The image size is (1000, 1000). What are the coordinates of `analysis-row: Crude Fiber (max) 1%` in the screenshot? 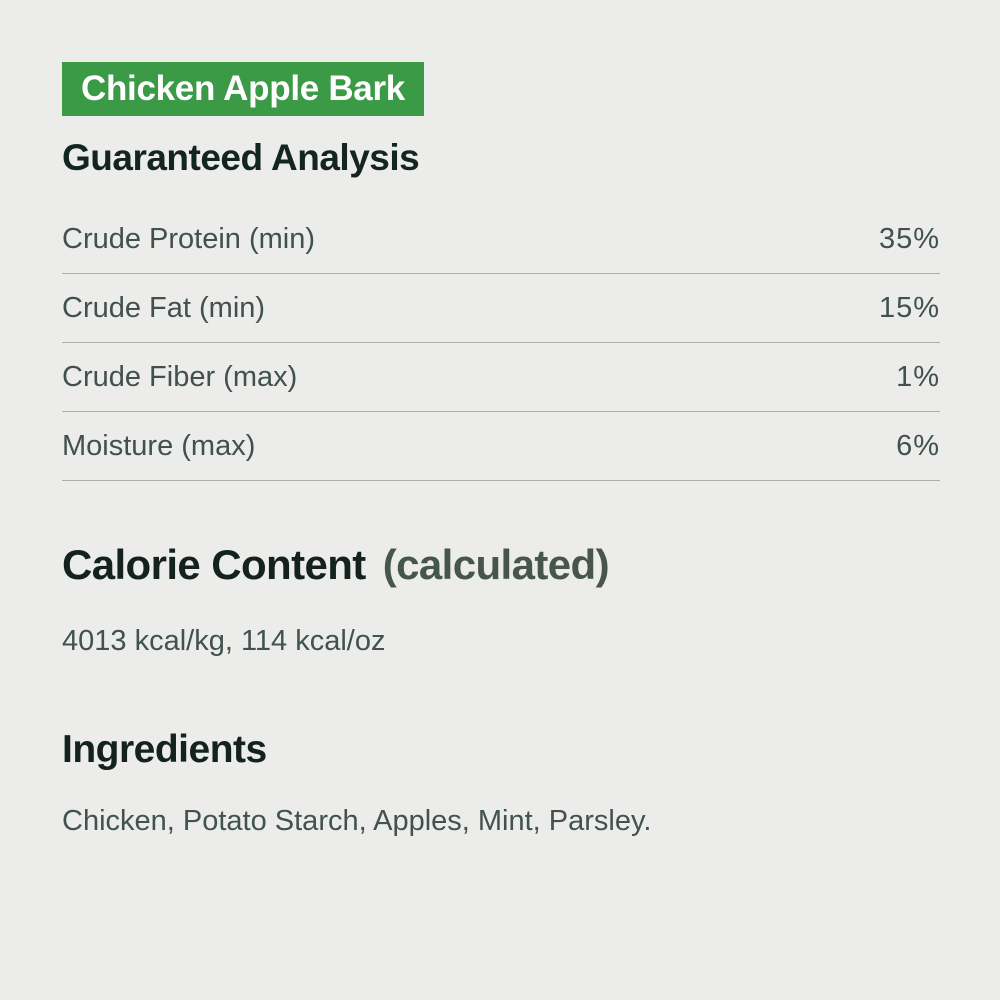 It's located at (501, 377).